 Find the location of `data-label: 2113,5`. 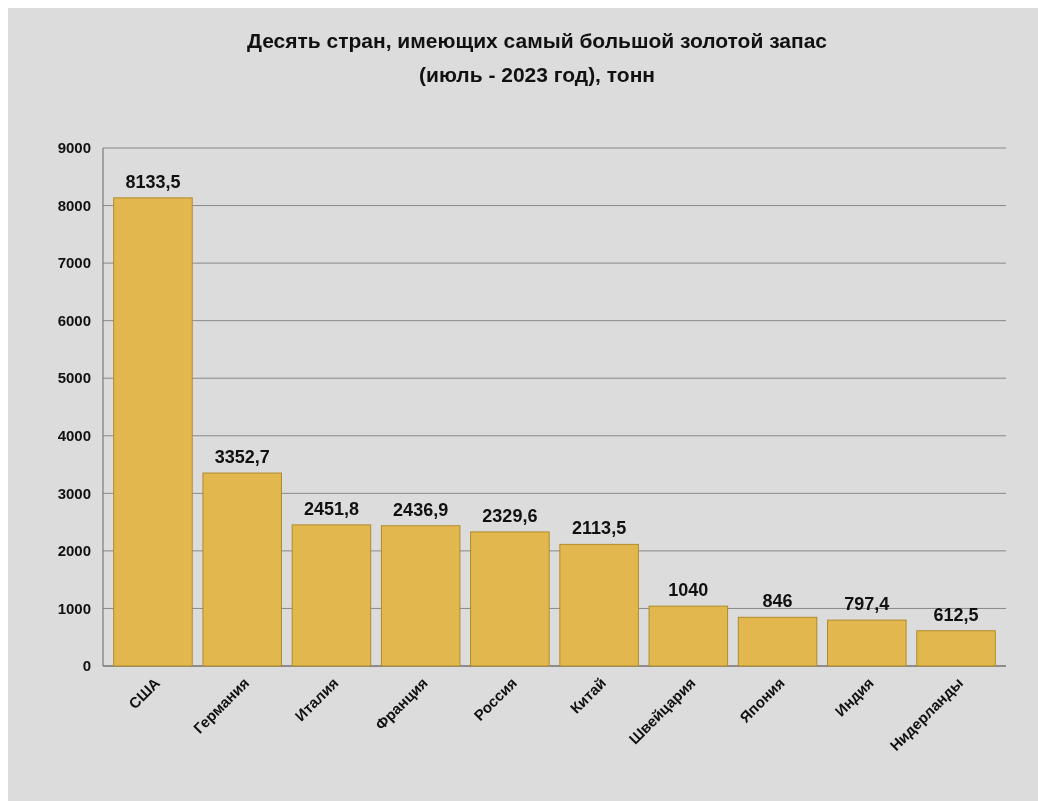

data-label: 2113,5 is located at coordinates (599, 528).